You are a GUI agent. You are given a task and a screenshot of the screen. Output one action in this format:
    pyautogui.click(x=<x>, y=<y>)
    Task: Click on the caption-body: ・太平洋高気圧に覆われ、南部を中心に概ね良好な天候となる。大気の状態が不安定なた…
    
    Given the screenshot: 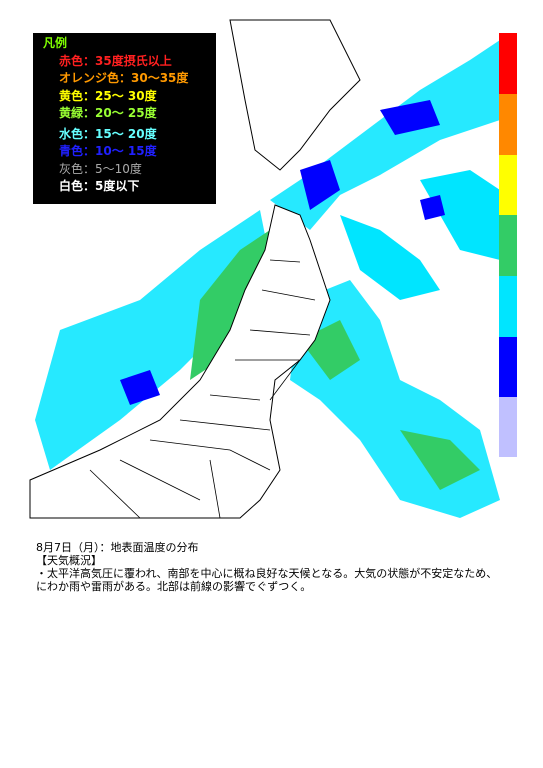 What is the action you would take?
    pyautogui.click(x=267, y=580)
    